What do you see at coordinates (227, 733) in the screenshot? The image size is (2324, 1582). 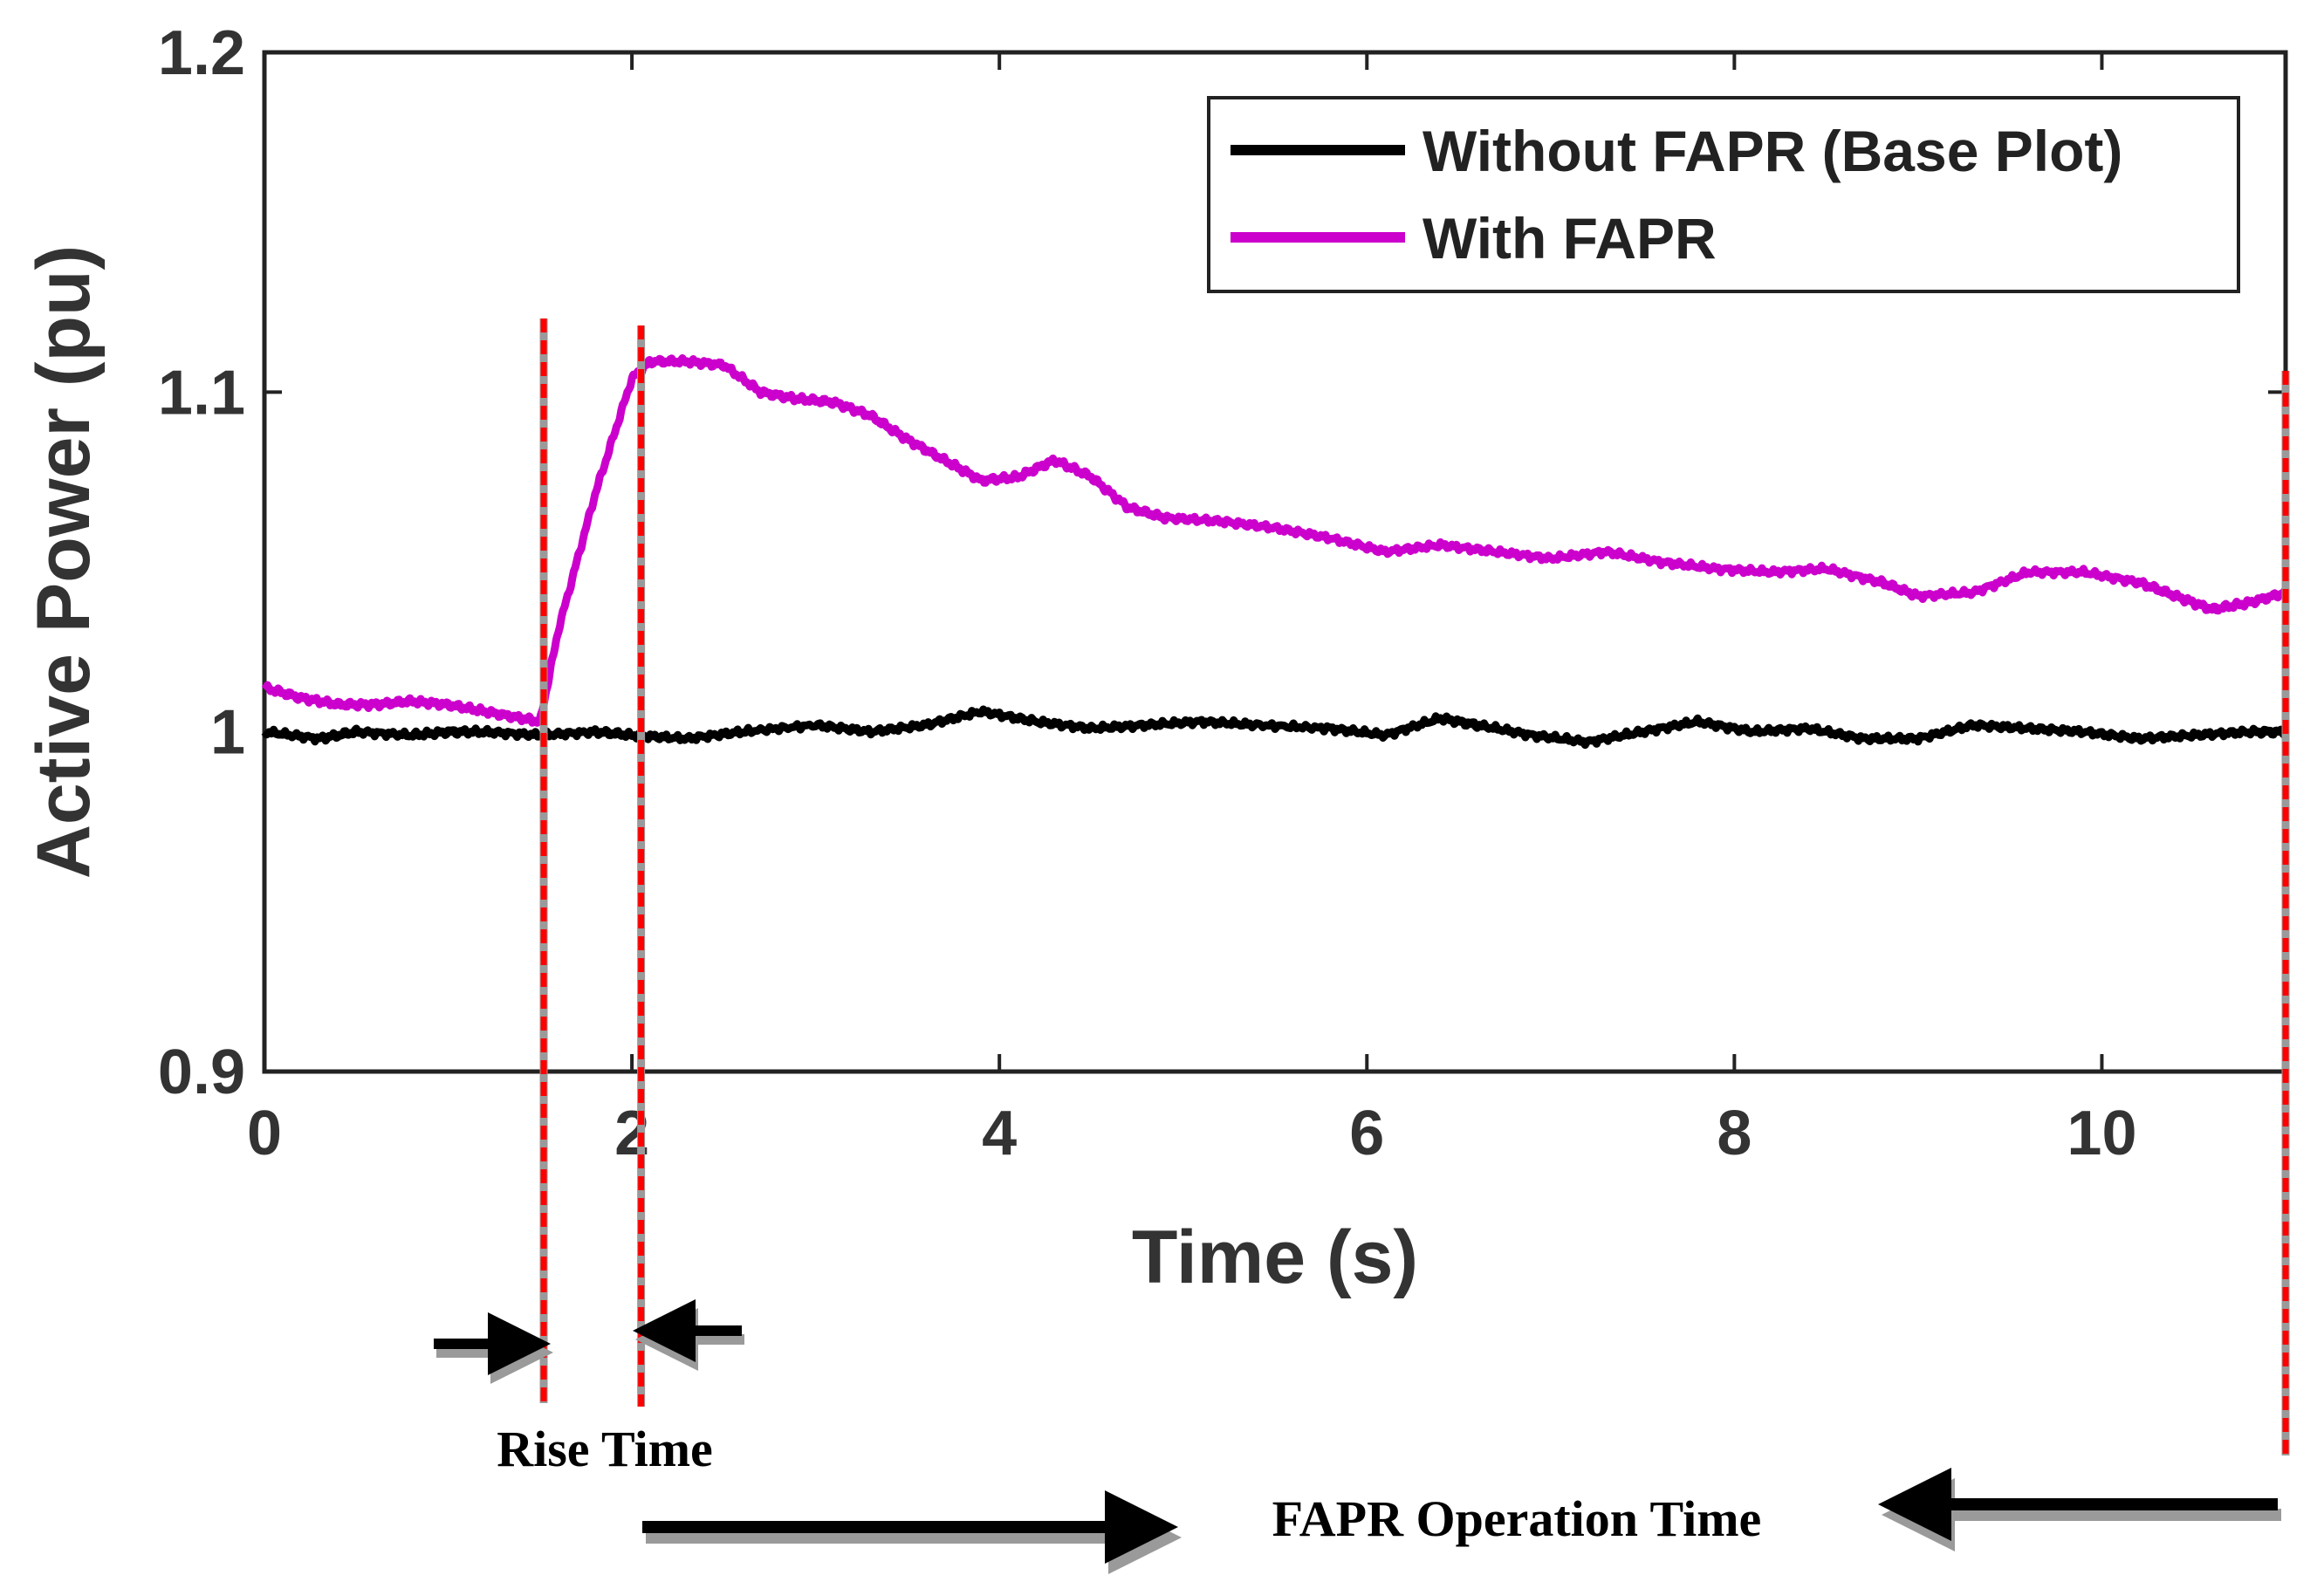 I see `y-tick-label: 1` at bounding box center [227, 733].